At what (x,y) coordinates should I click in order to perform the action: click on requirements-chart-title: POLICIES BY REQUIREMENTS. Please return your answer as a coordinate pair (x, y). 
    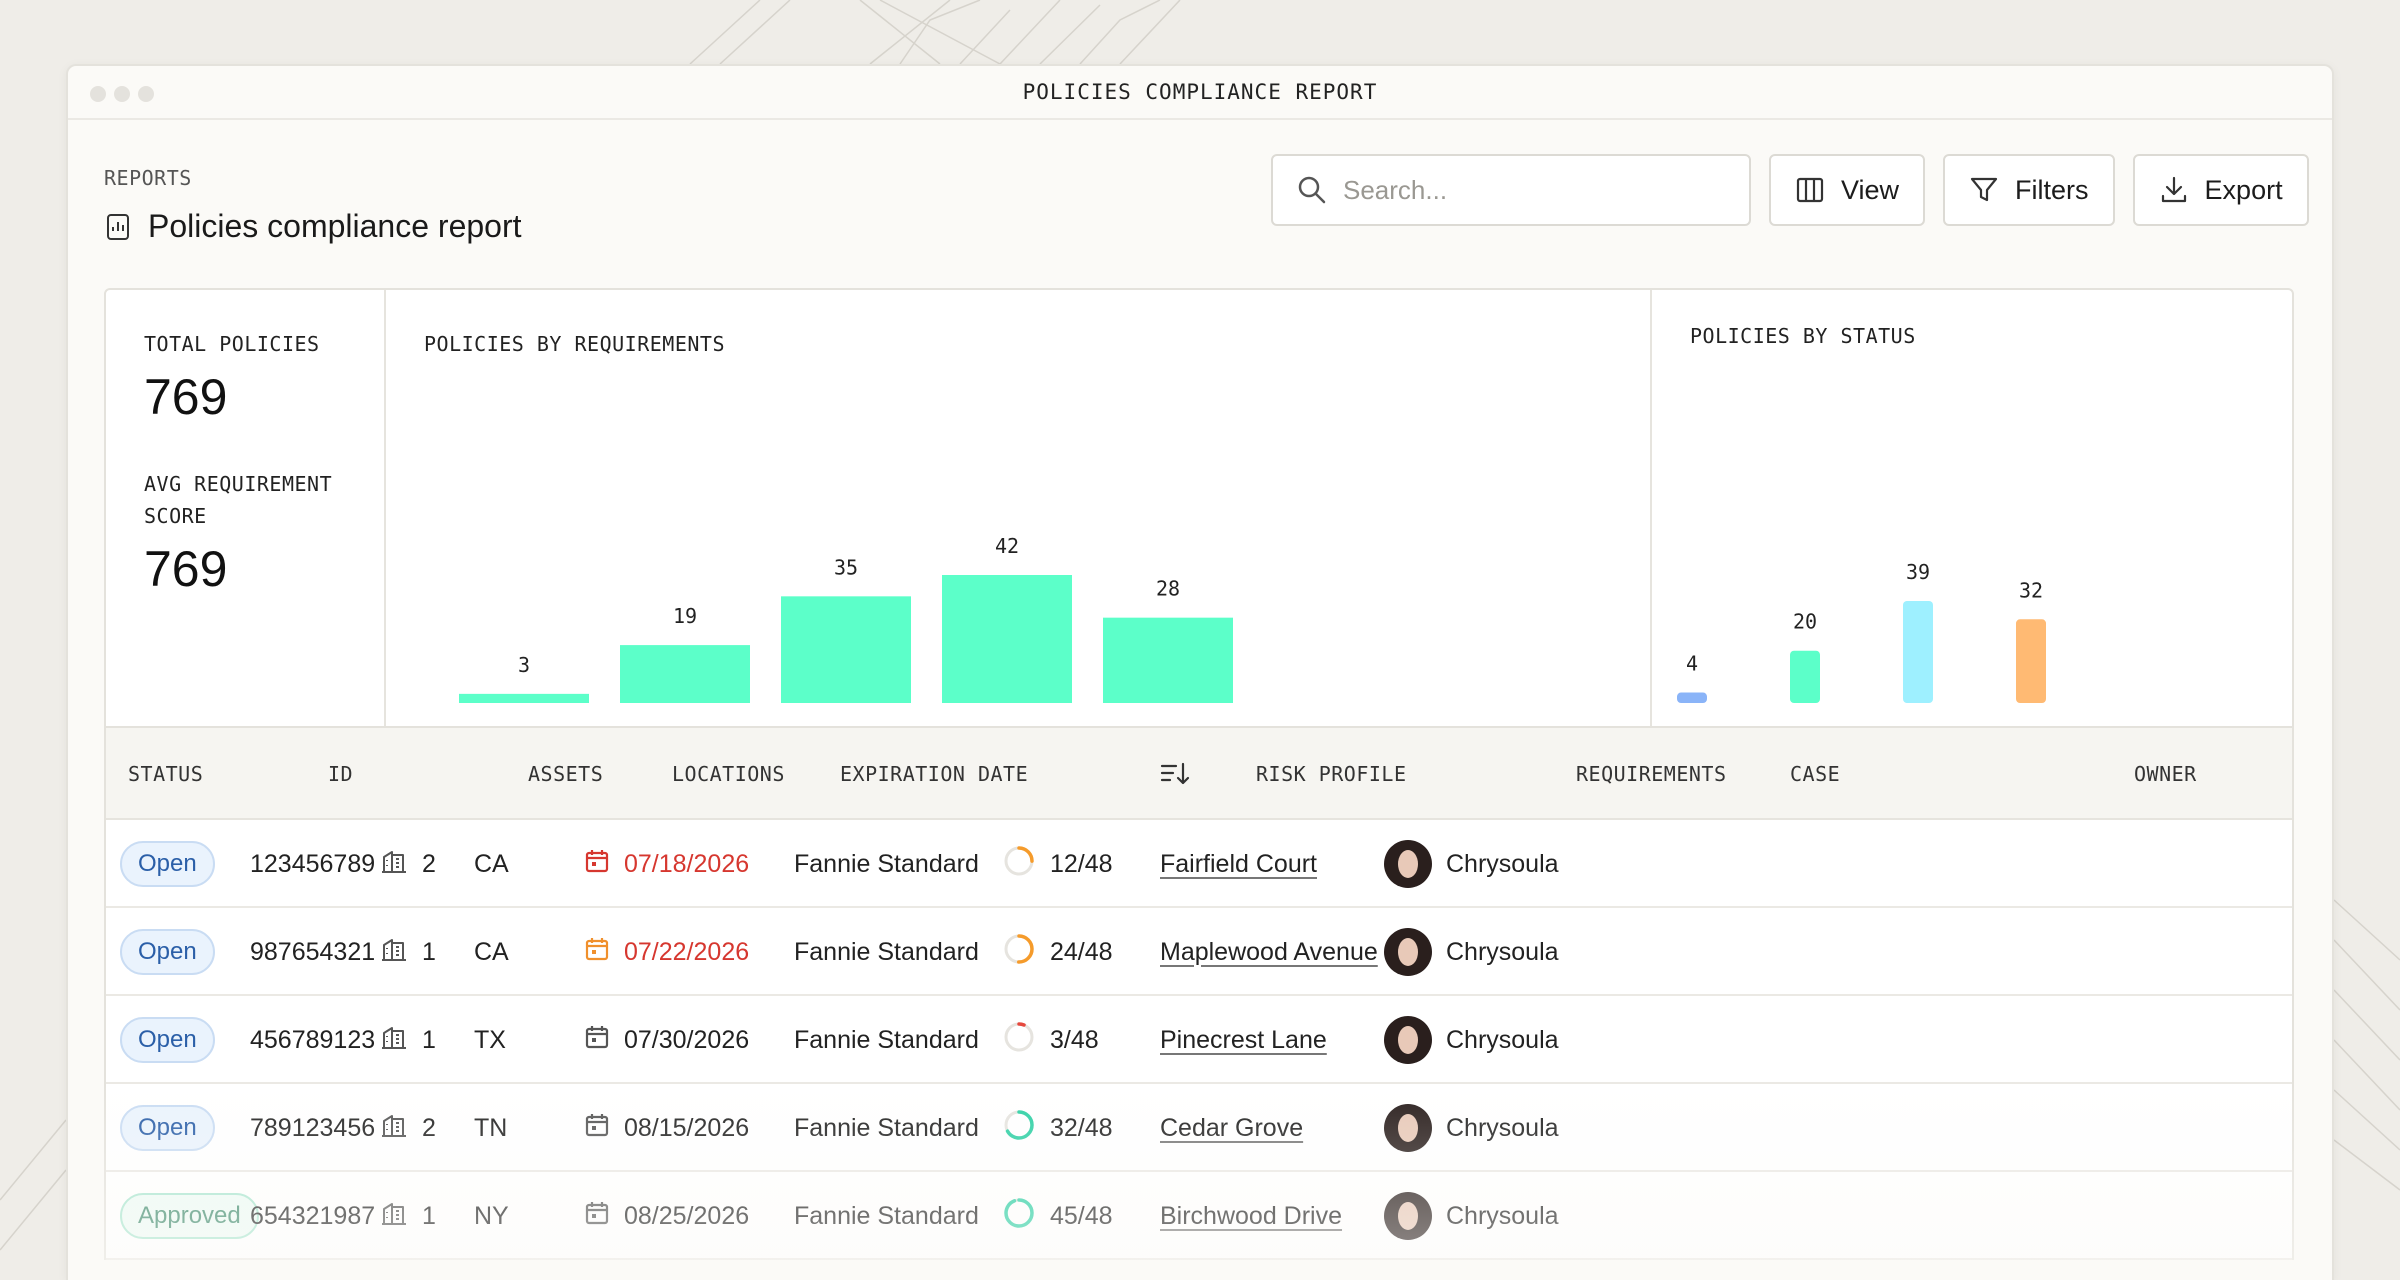
    Looking at the image, I should click on (574, 344).